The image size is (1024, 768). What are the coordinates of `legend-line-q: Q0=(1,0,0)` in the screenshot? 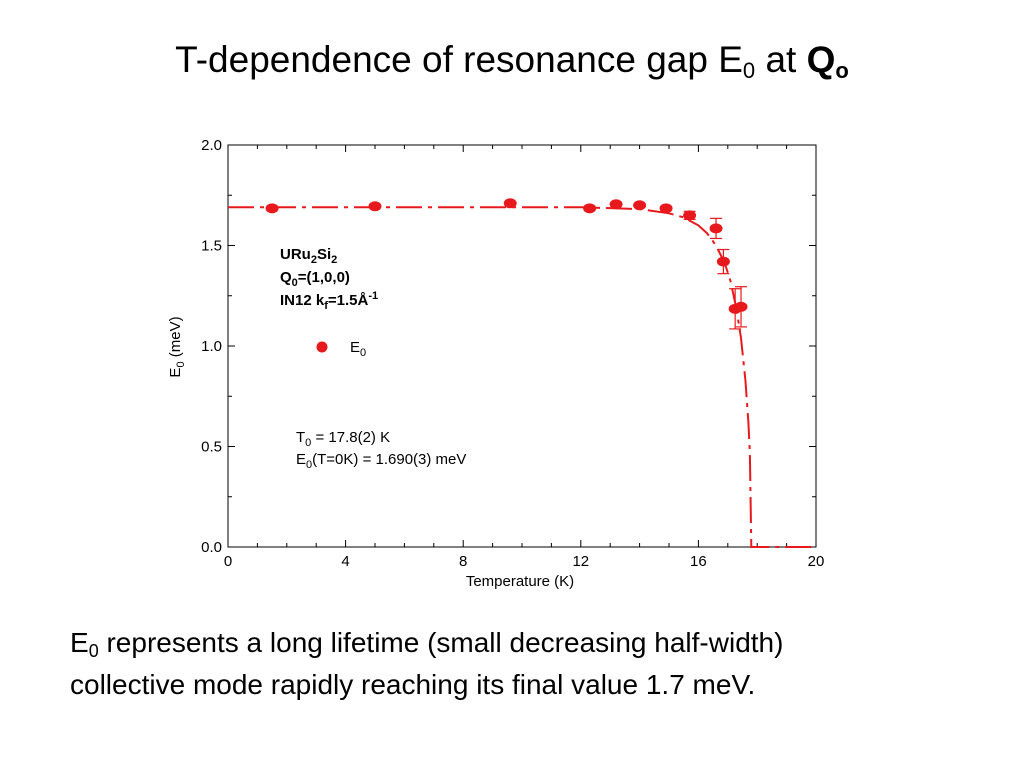 It's located at (315, 279).